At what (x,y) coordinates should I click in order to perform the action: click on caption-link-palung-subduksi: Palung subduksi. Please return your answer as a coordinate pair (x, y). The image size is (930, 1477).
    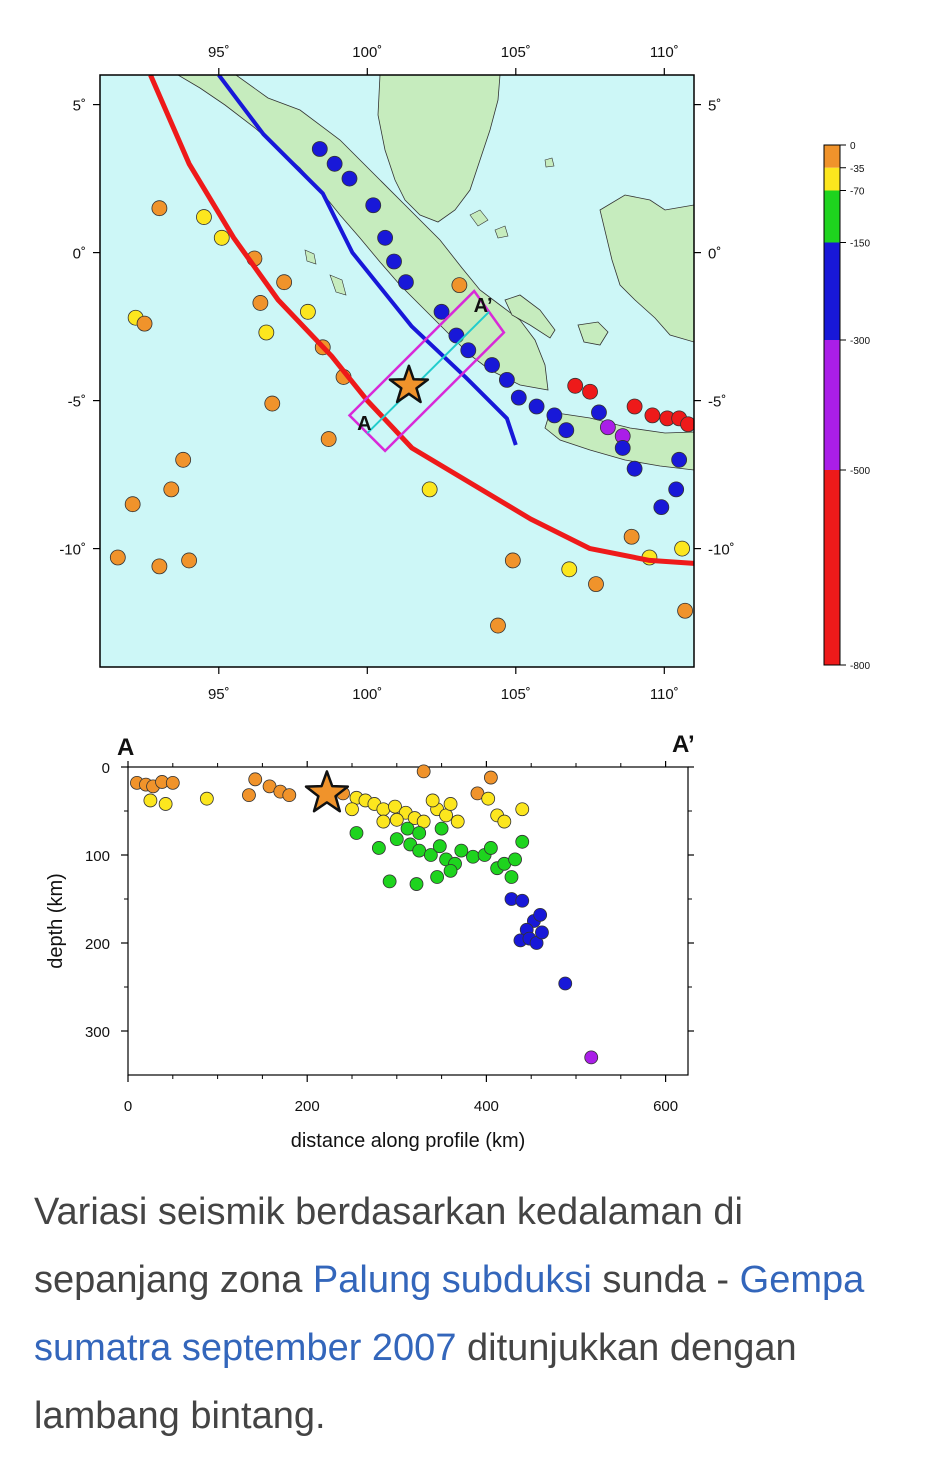
    Looking at the image, I should click on (452, 1280).